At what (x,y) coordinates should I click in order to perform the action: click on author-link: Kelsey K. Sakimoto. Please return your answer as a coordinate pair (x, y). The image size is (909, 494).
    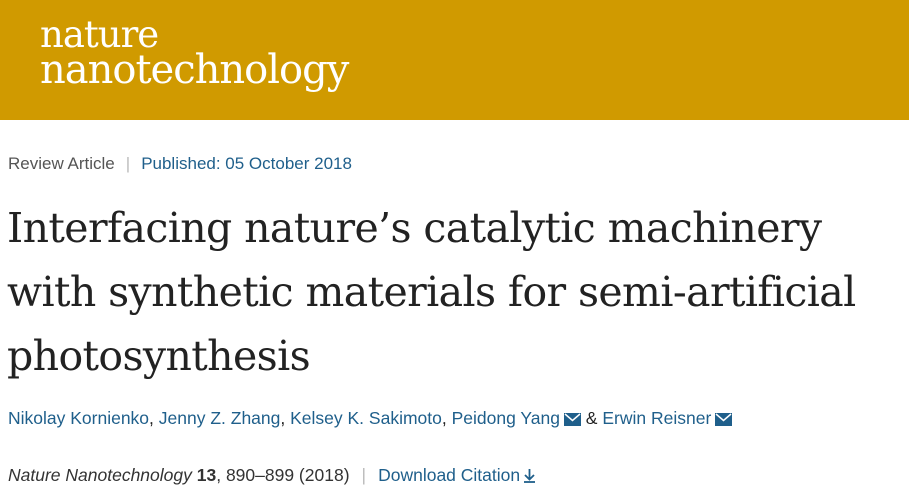
    Looking at the image, I should click on (366, 418).